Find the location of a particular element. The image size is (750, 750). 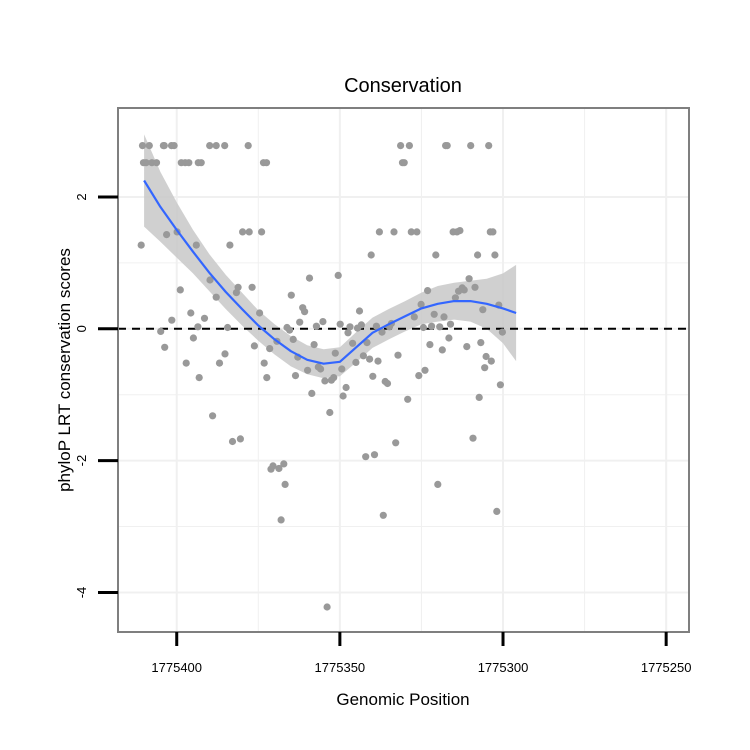

chart-title: Conservation is located at coordinates (403, 86).